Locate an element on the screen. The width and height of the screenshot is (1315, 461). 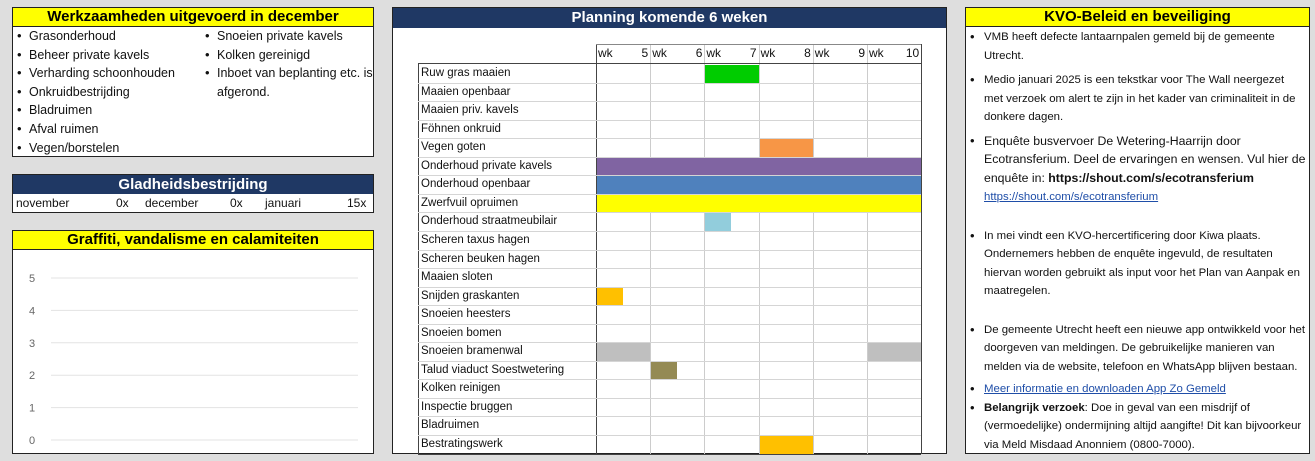
task-label: Maaien priv. kavels is located at coordinates (470, 110).